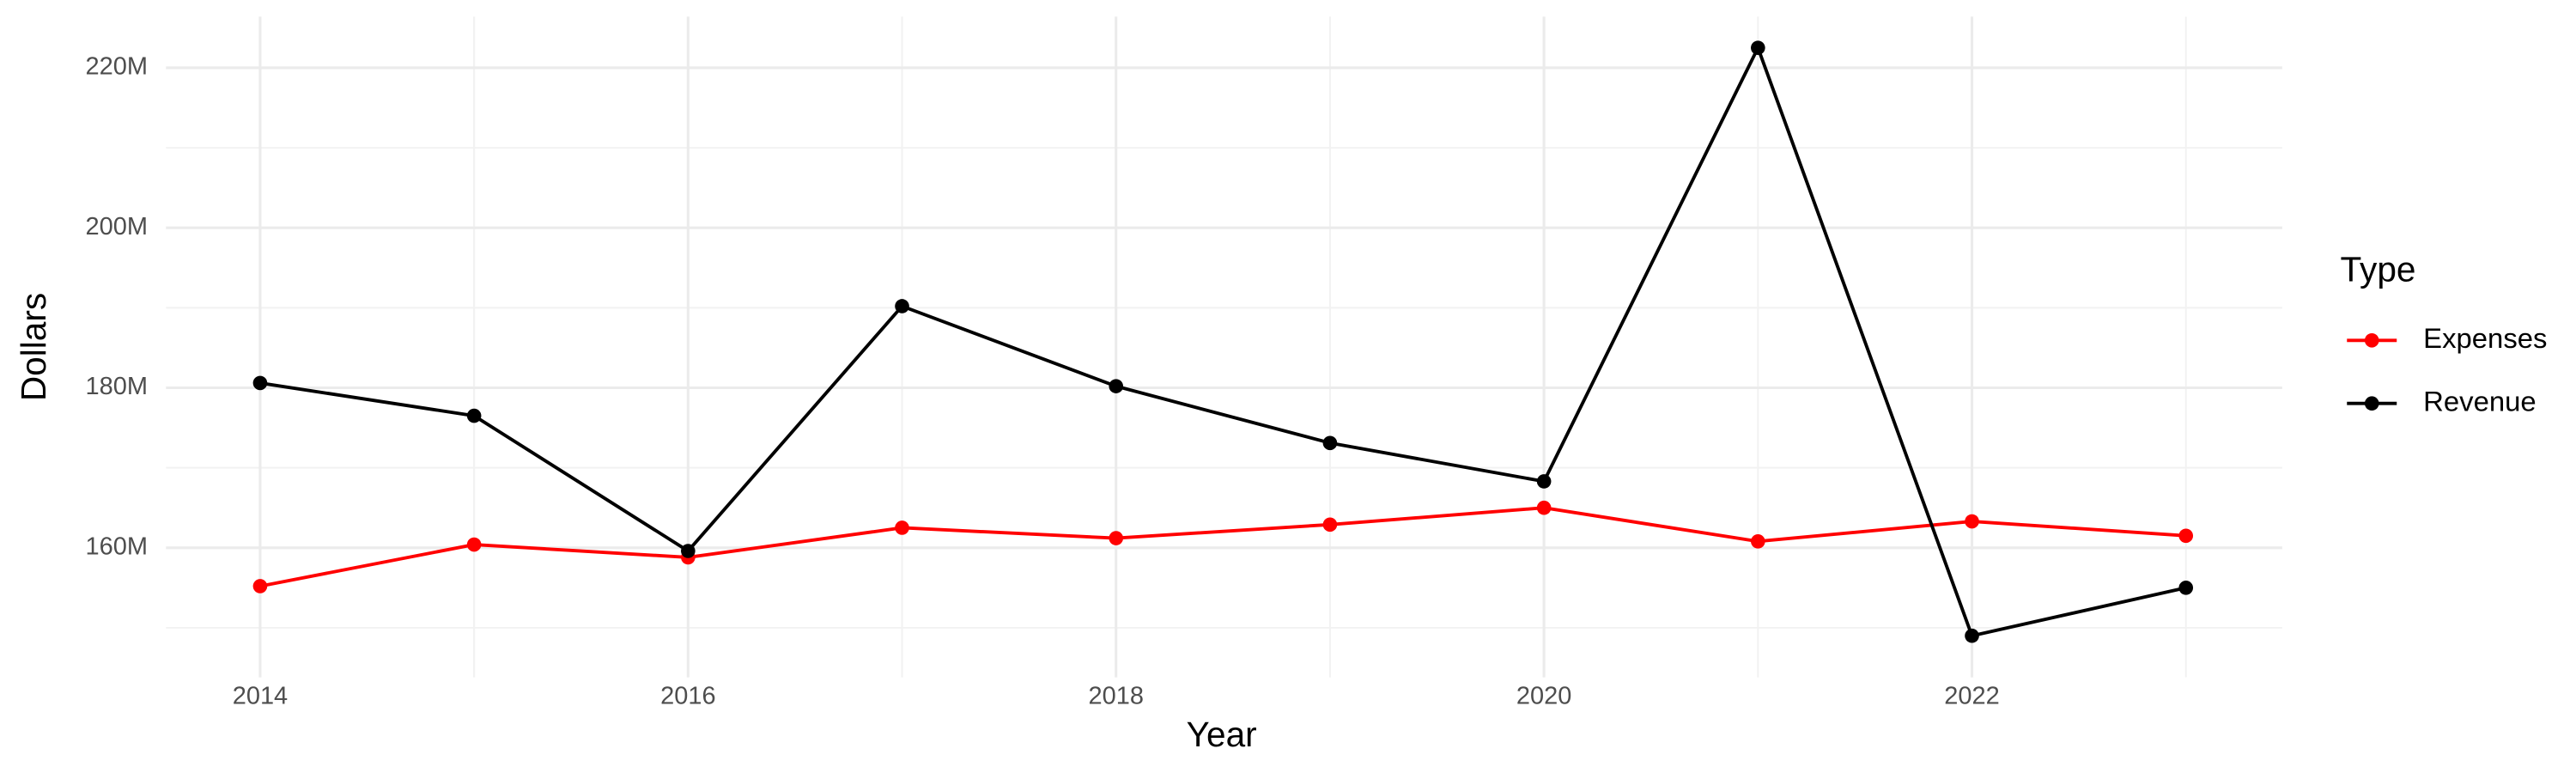 This screenshot has width=2576, height=773. What do you see at coordinates (687, 696) in the screenshot?
I see `x-tick-label: 2016` at bounding box center [687, 696].